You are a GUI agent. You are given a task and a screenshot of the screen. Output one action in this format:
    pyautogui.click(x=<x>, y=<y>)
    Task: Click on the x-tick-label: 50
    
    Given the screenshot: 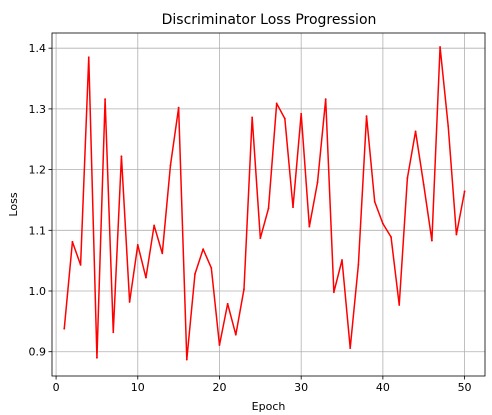 What is the action you would take?
    pyautogui.click(x=465, y=387)
    